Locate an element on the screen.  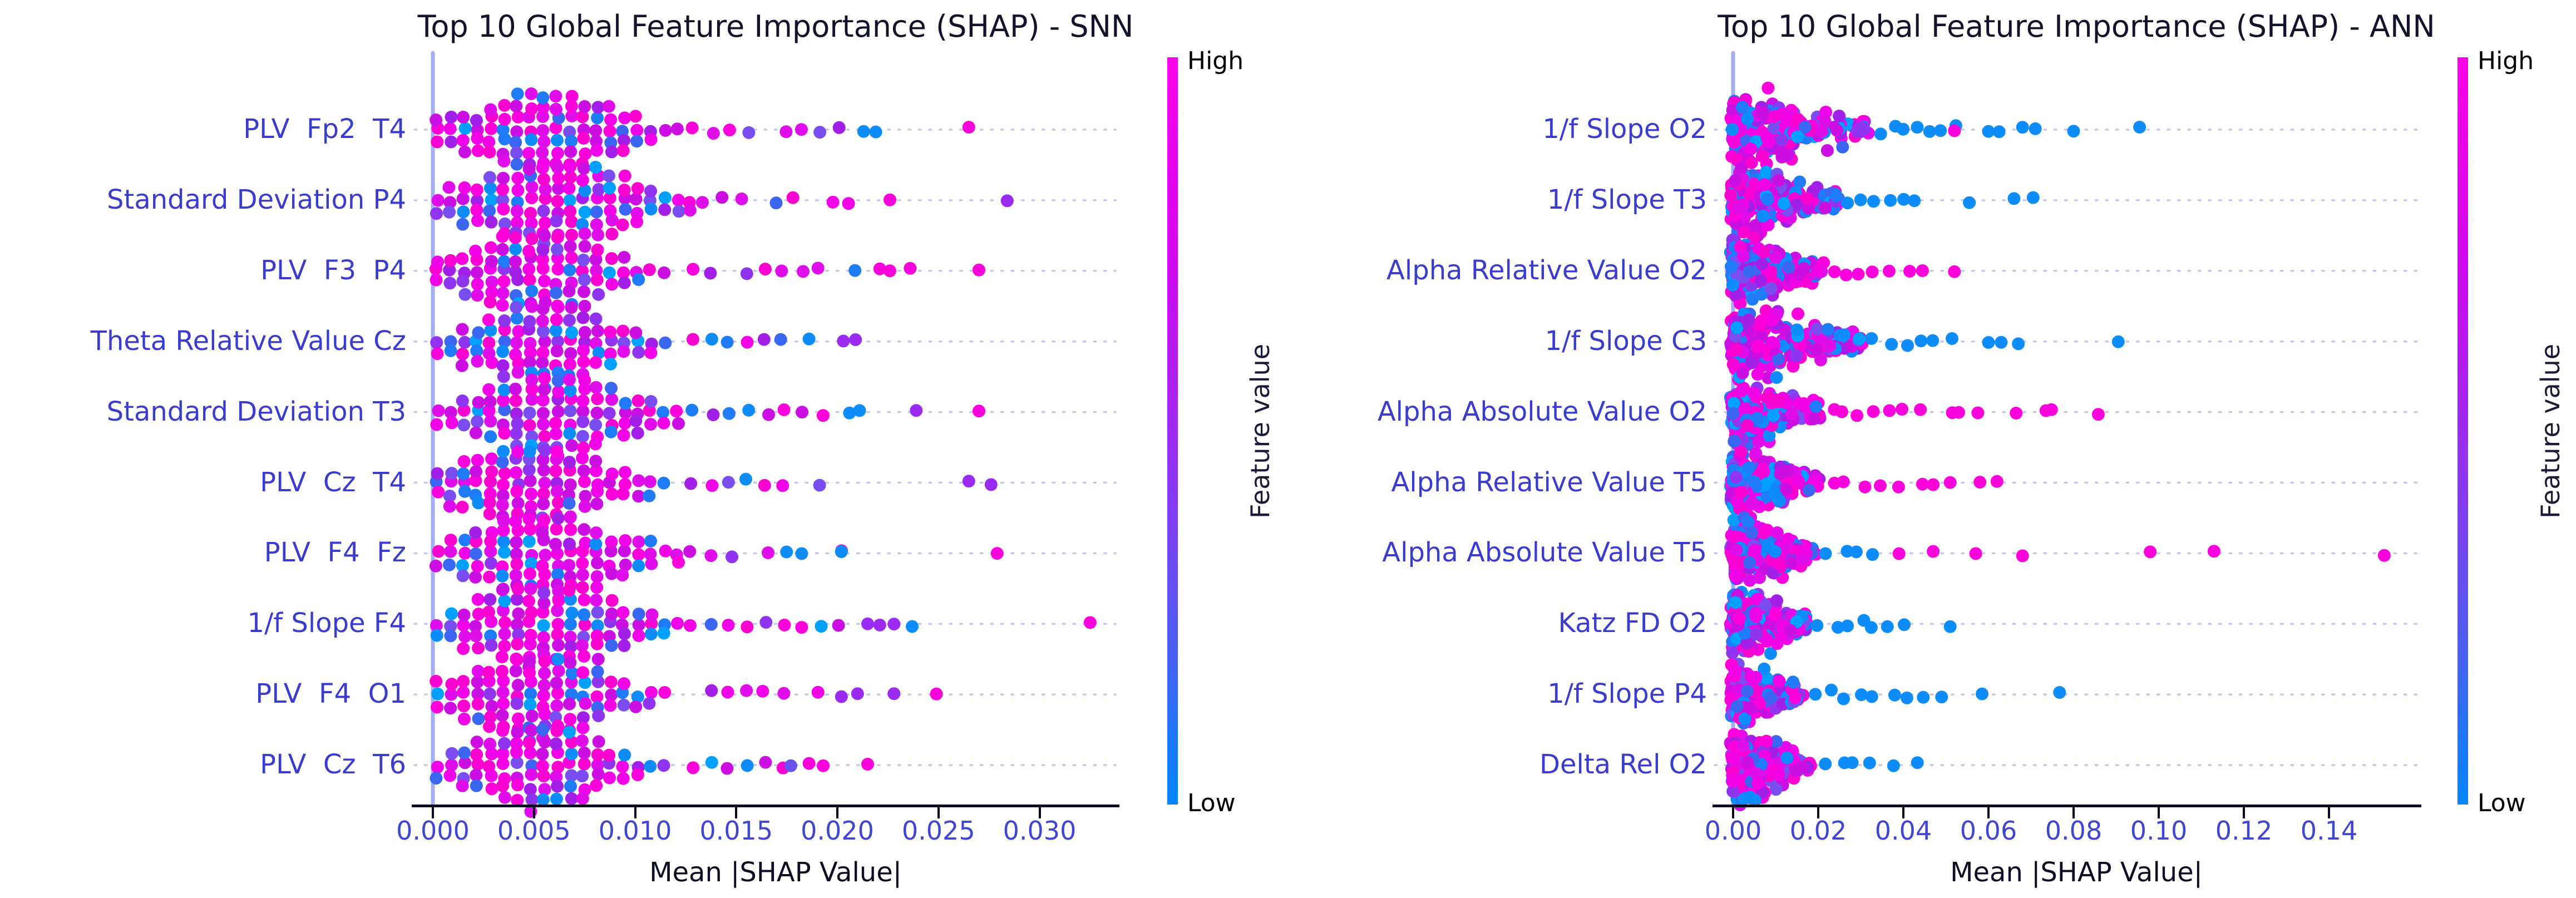
colorbar-snn is located at coordinates (1172, 431).